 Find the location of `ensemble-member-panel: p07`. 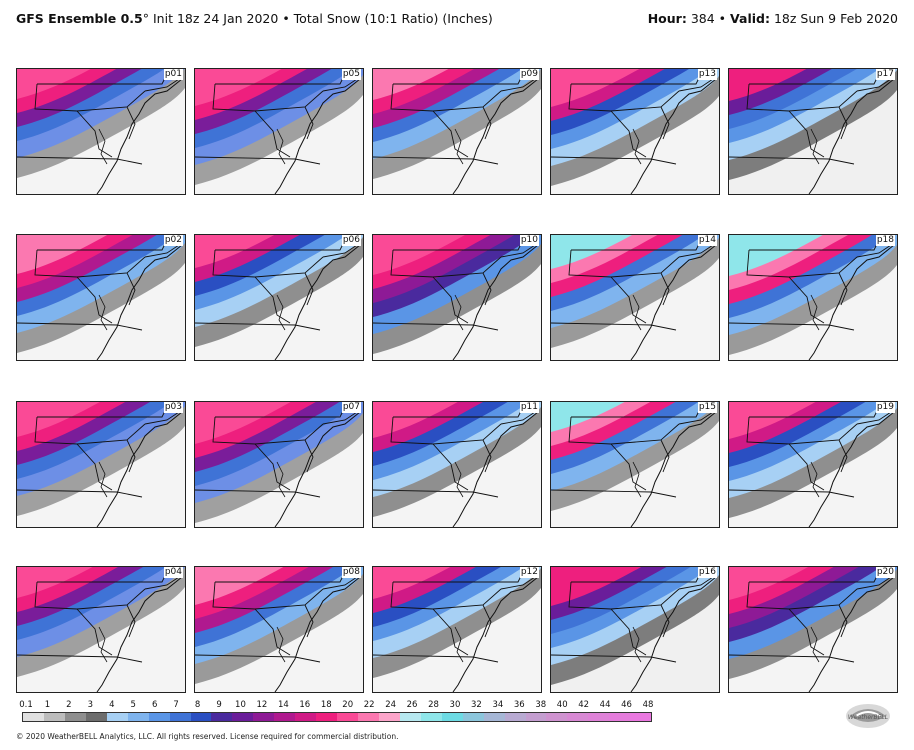

ensemble-member-panel: p07 is located at coordinates (279, 464).